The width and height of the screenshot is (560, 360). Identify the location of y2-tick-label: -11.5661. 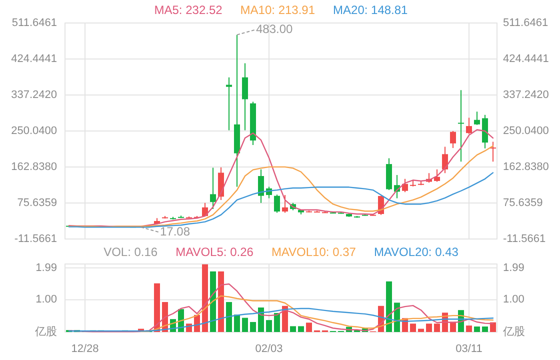
(524, 238).